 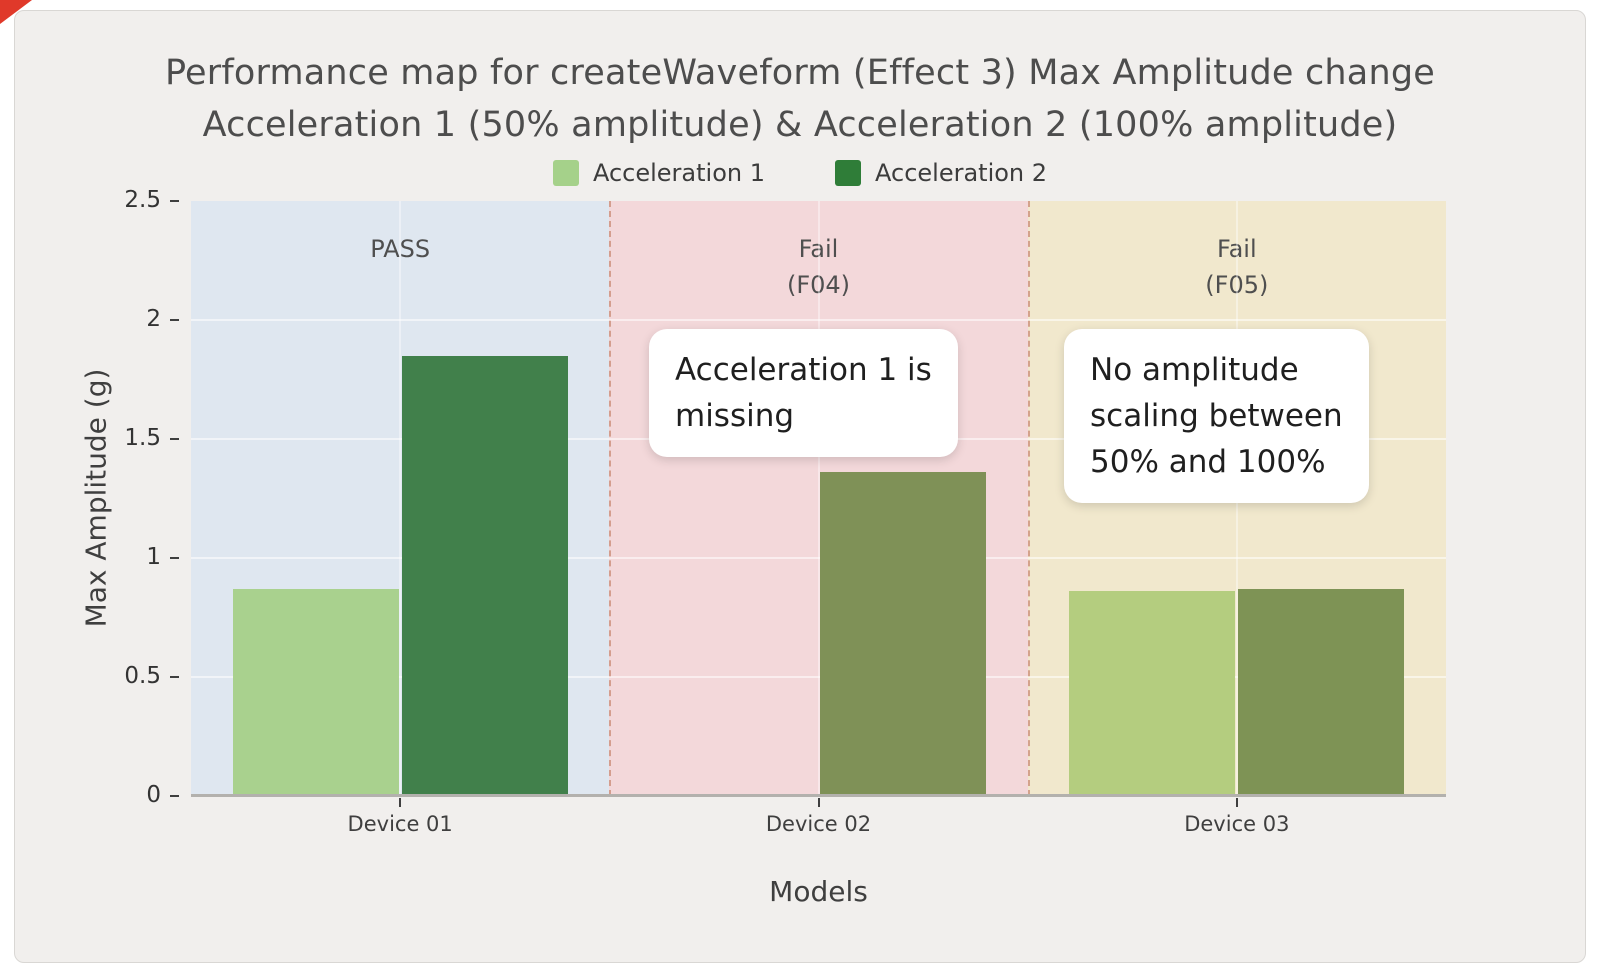 What do you see at coordinates (678, 173) in the screenshot?
I see `legend-label-acceleration-1: Acceleration 1` at bounding box center [678, 173].